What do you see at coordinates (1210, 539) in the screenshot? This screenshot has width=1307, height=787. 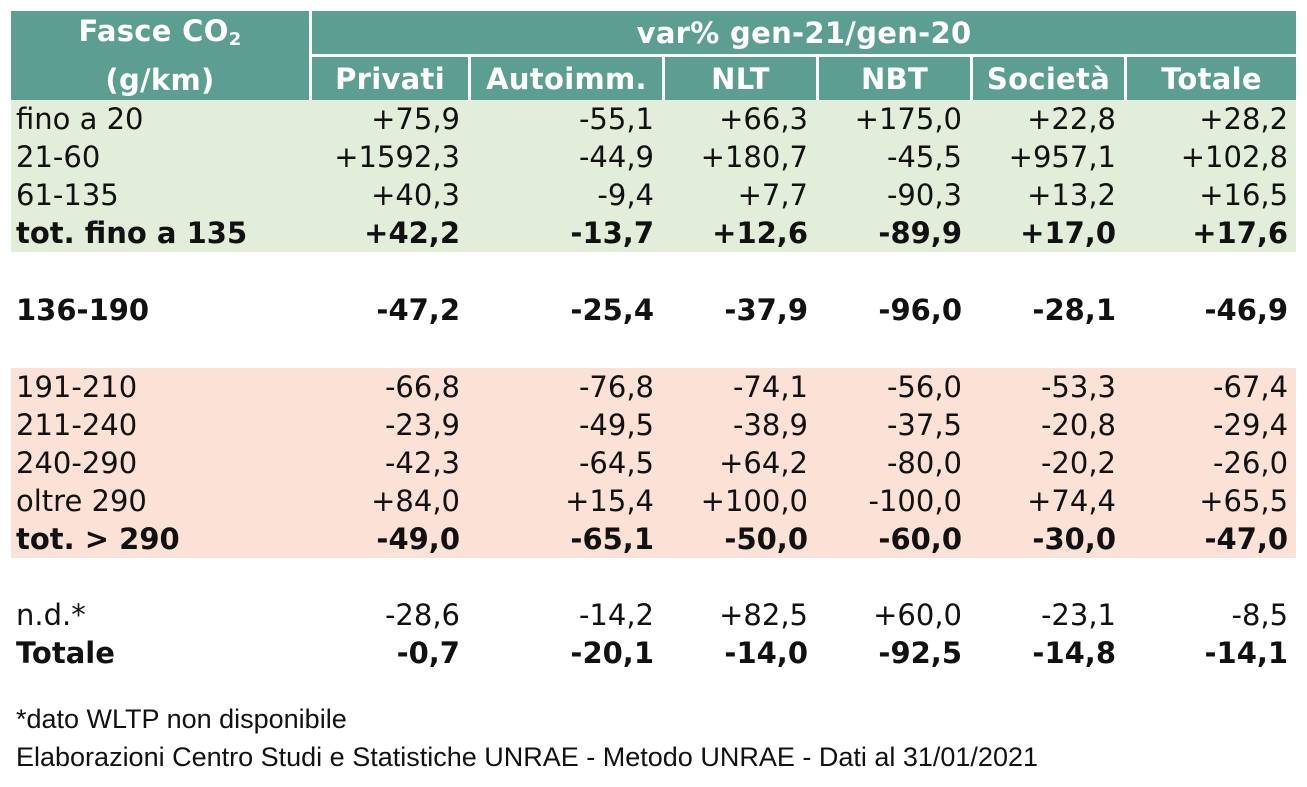 I see `value-cell: -47,0` at bounding box center [1210, 539].